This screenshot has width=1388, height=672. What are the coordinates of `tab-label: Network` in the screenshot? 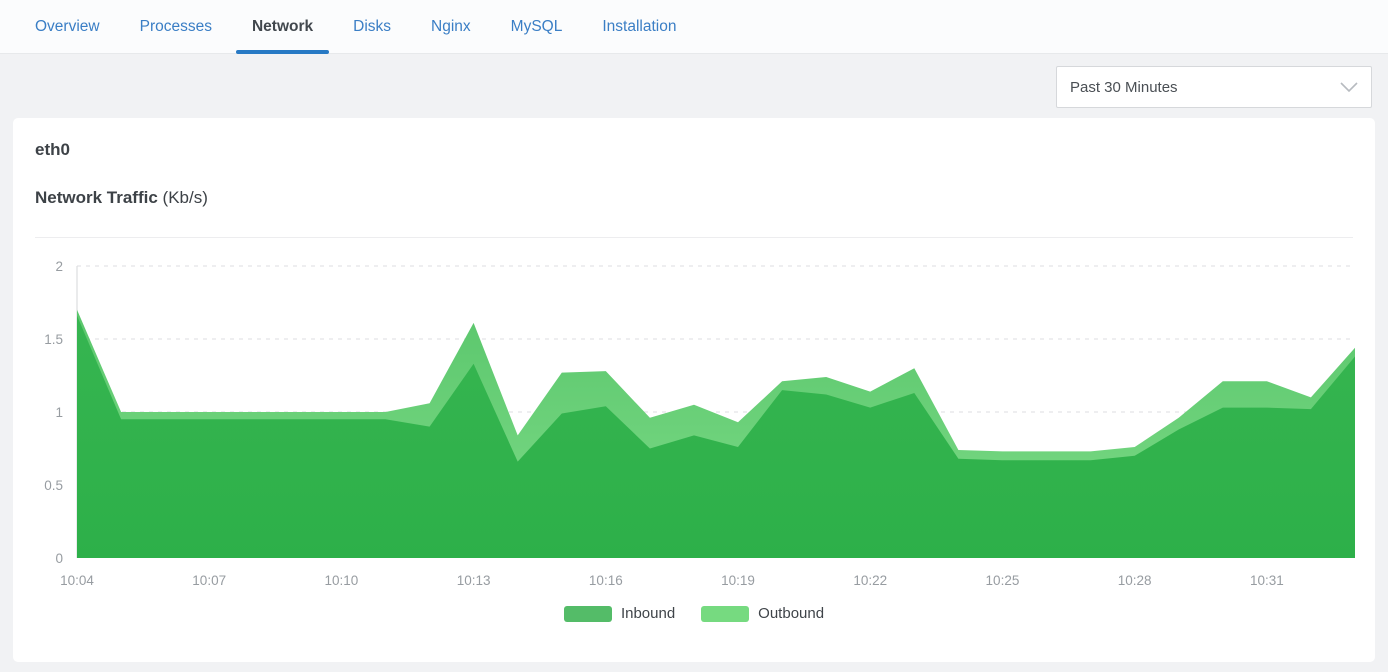 It's located at (282, 26).